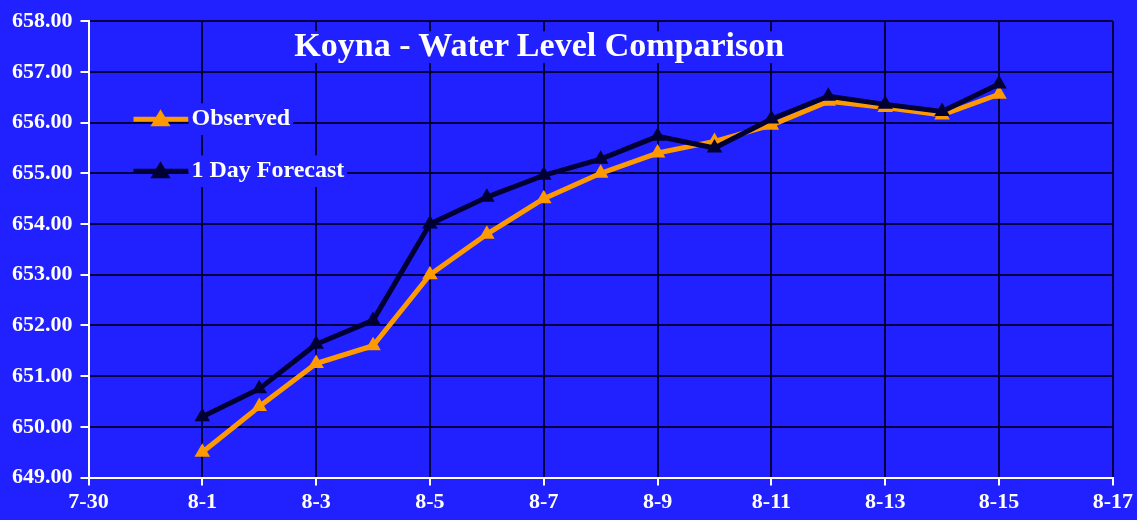  Describe the element at coordinates (42, 121) in the screenshot. I see `y-tick-label: 656.00` at that location.